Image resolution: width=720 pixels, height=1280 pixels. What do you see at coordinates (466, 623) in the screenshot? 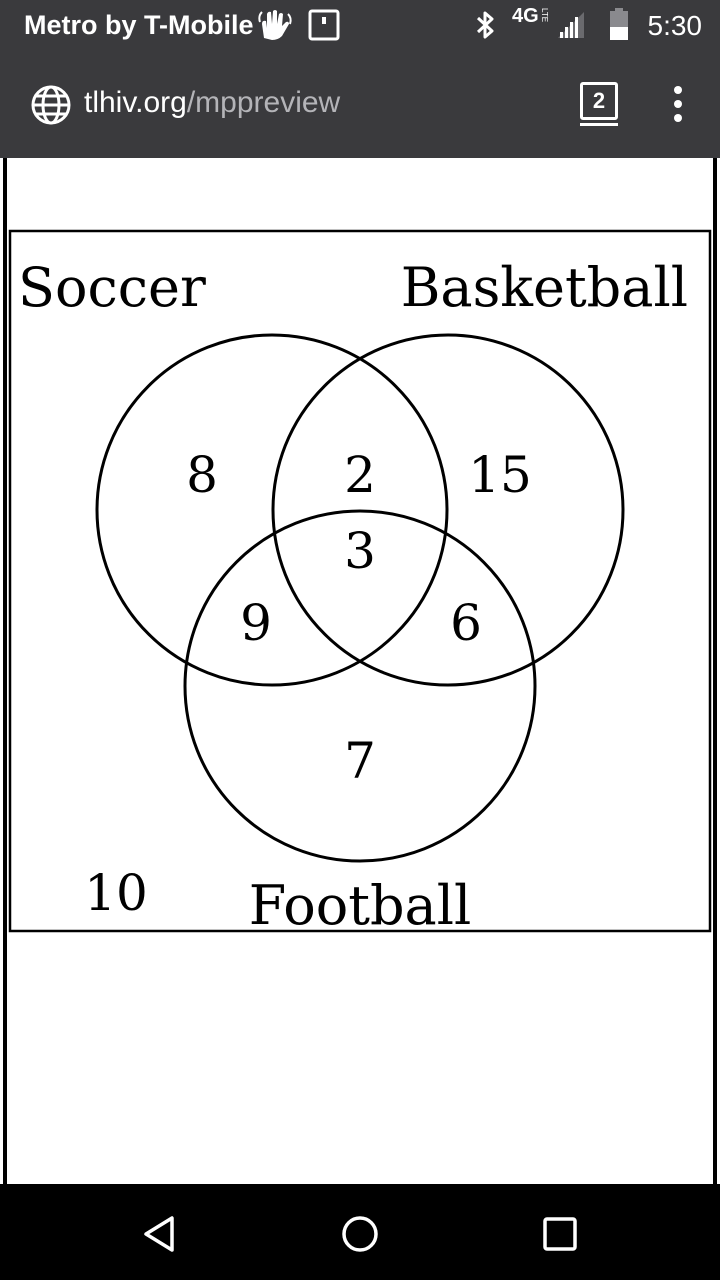
I see `region-basketball-football: 6` at bounding box center [466, 623].